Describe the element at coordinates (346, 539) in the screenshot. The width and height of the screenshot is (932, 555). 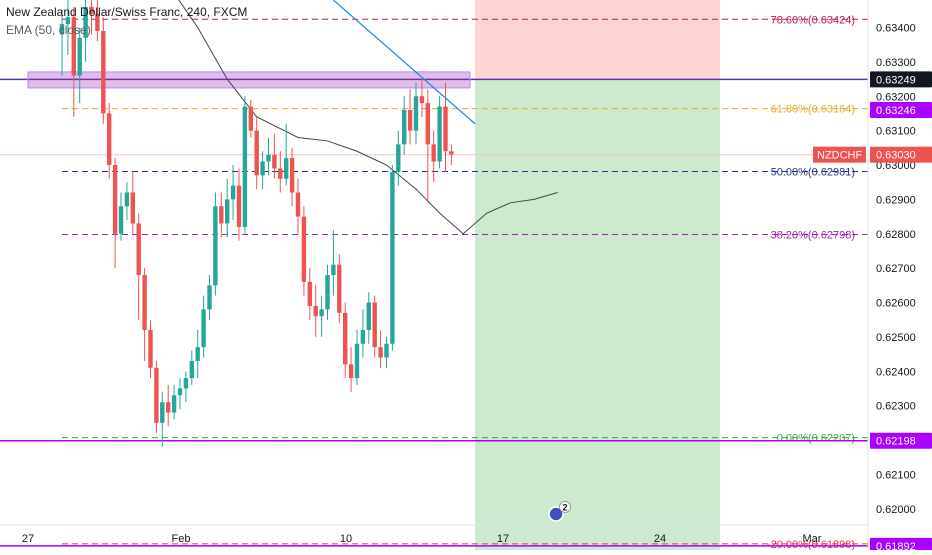
I see `time-tick-label: 10` at that location.